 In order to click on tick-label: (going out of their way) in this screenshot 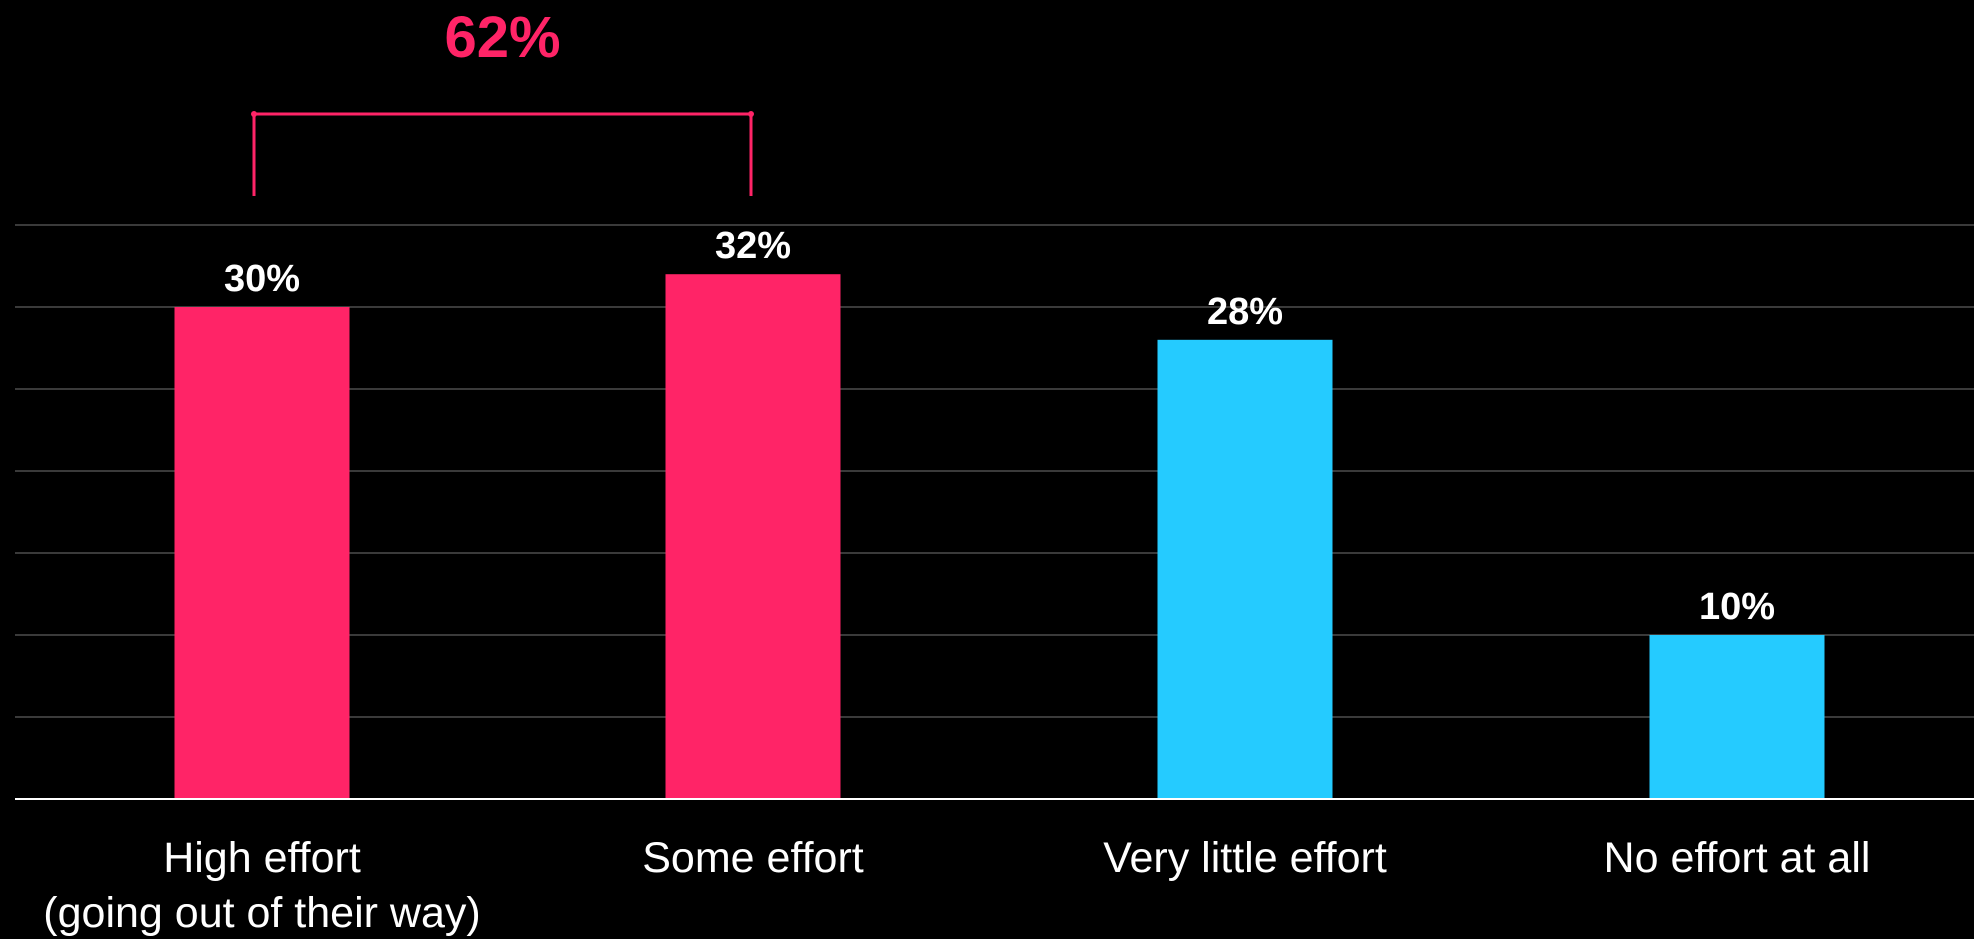, I will do `click(261, 913)`.